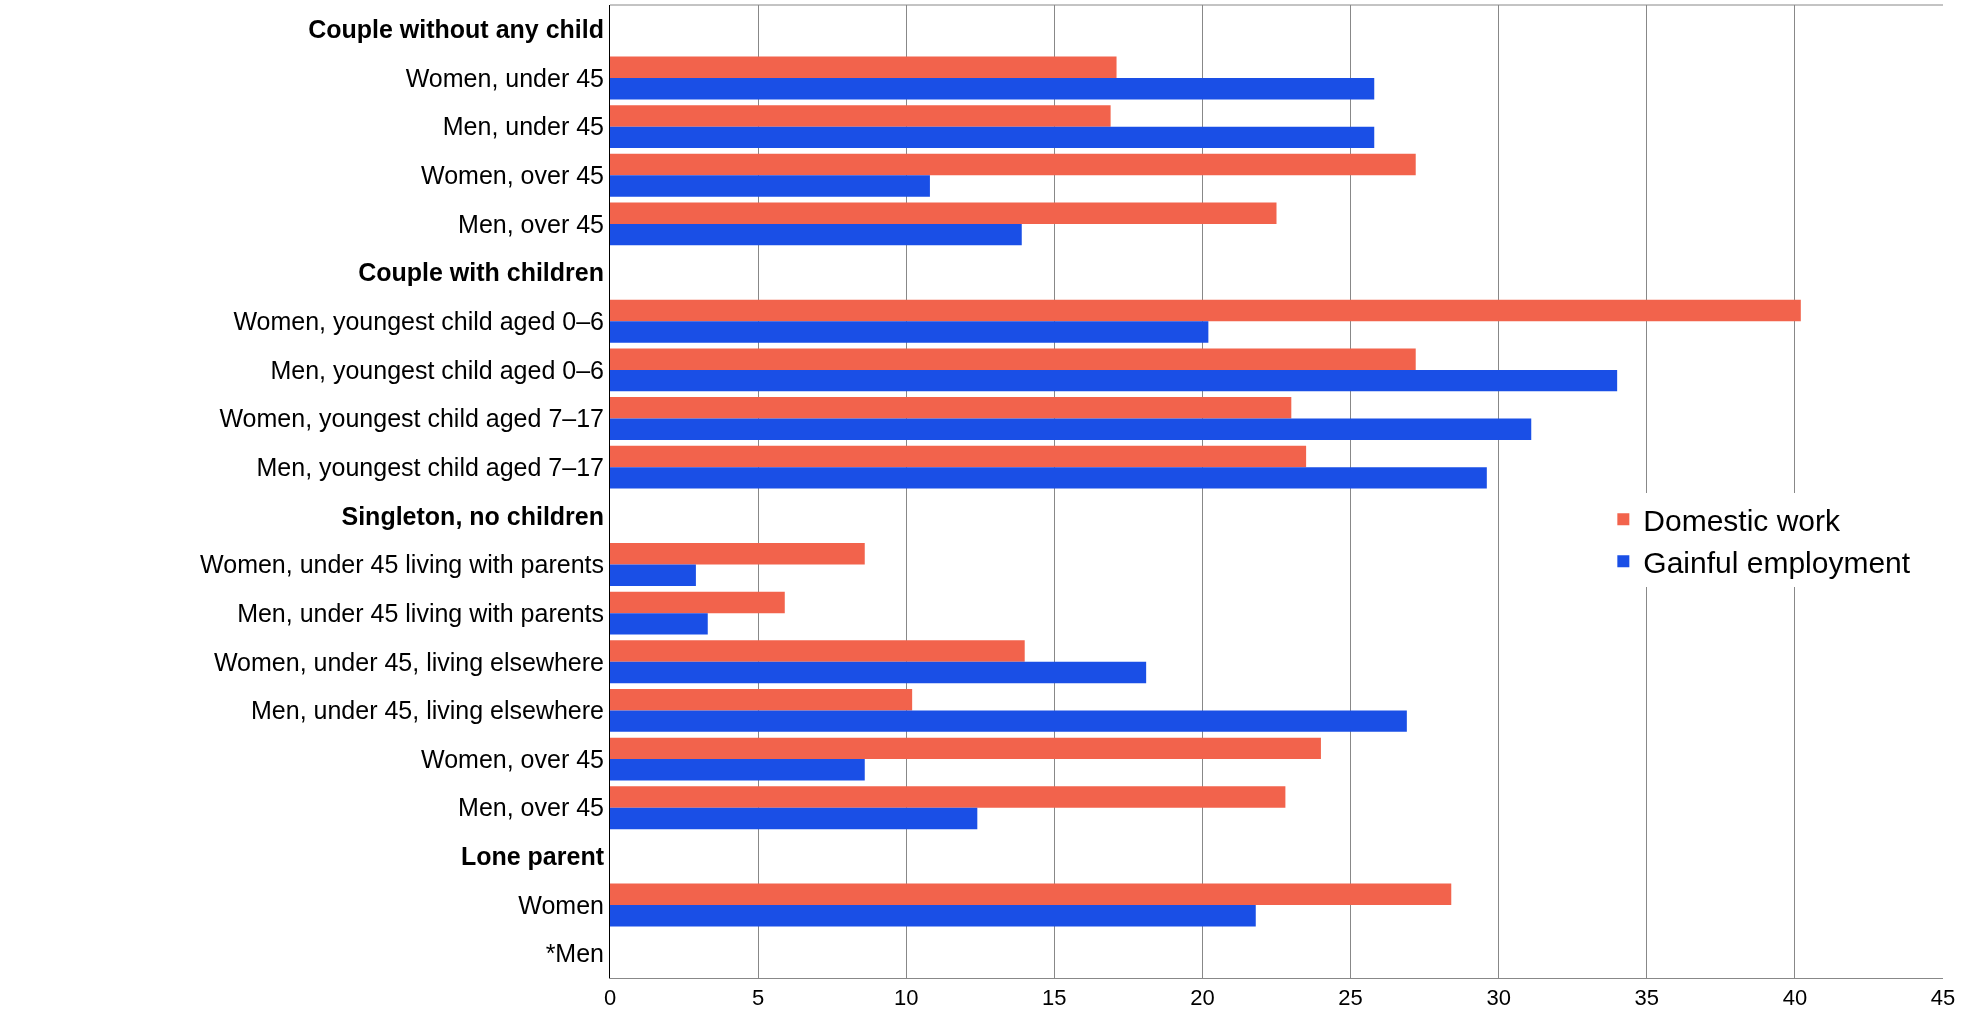 Image resolution: width=1978 pixels, height=1028 pixels. What do you see at coordinates (1795, 998) in the screenshot?
I see `x-tick-label: 40` at bounding box center [1795, 998].